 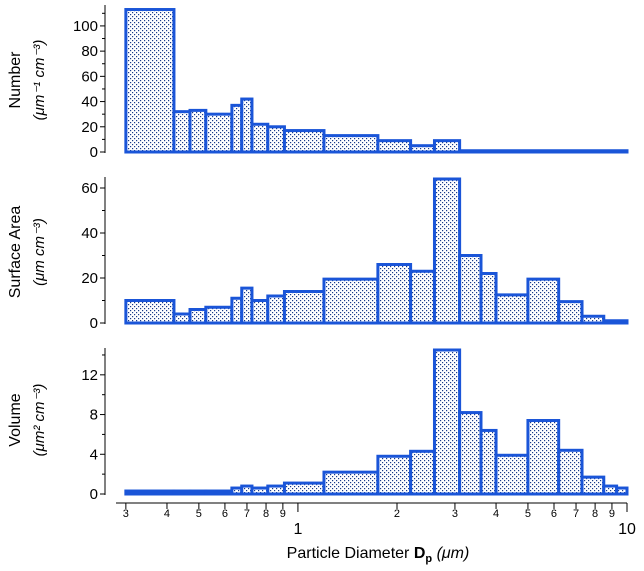 I want to click on x-tick-label: 2, so click(x=397, y=514).